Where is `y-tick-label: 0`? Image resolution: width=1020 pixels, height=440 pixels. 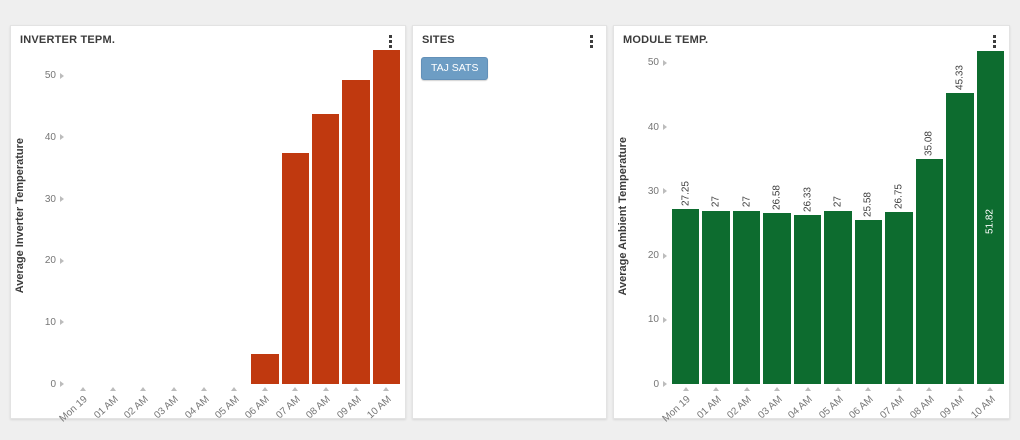 y-tick-label: 0 is located at coordinates (656, 384).